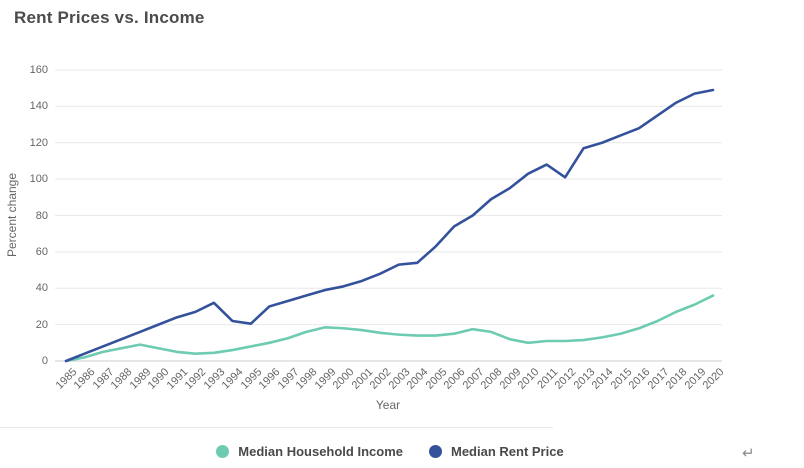 The width and height of the screenshot is (804, 468). Describe the element at coordinates (12, 215) in the screenshot. I see `y-axis-title: Percent change` at that location.